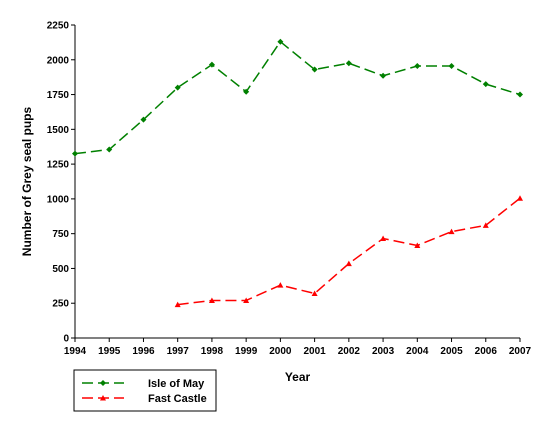 The height and width of the screenshot is (424, 550). I want to click on y-tick-label: 250, so click(60, 304).